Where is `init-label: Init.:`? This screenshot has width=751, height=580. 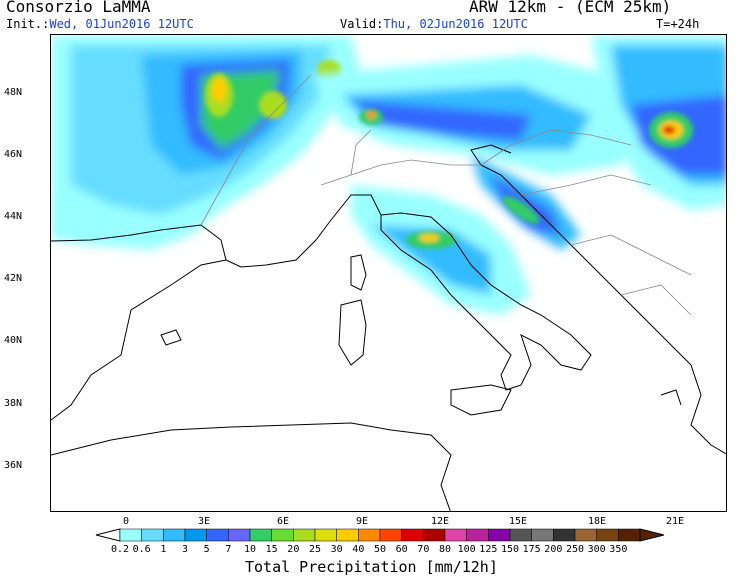 init-label: Init.: is located at coordinates (28, 24).